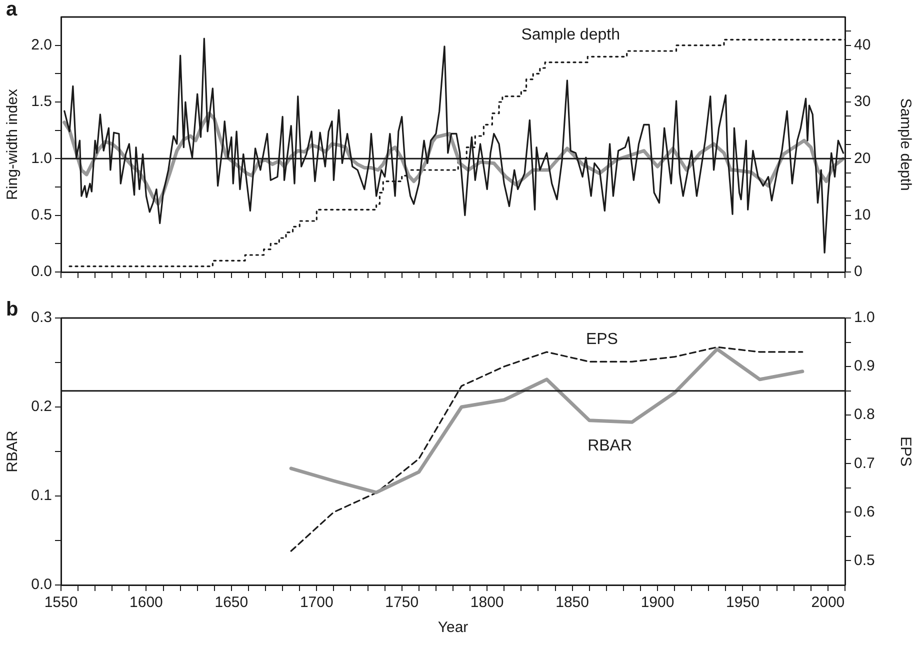 The image size is (918, 649). I want to click on y2-tick-label: 10, so click(862, 215).